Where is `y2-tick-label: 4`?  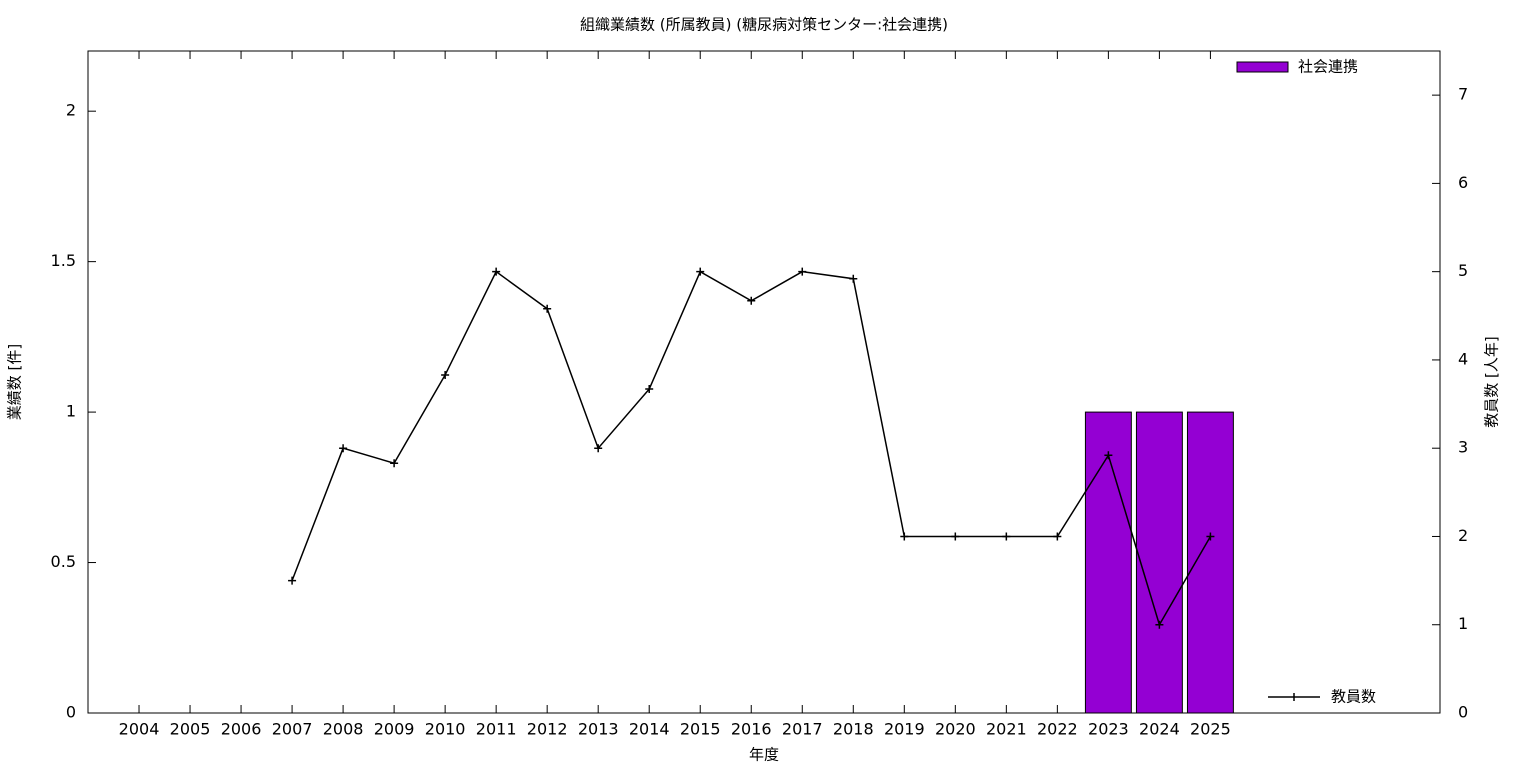 y2-tick-label: 4 is located at coordinates (1463, 358).